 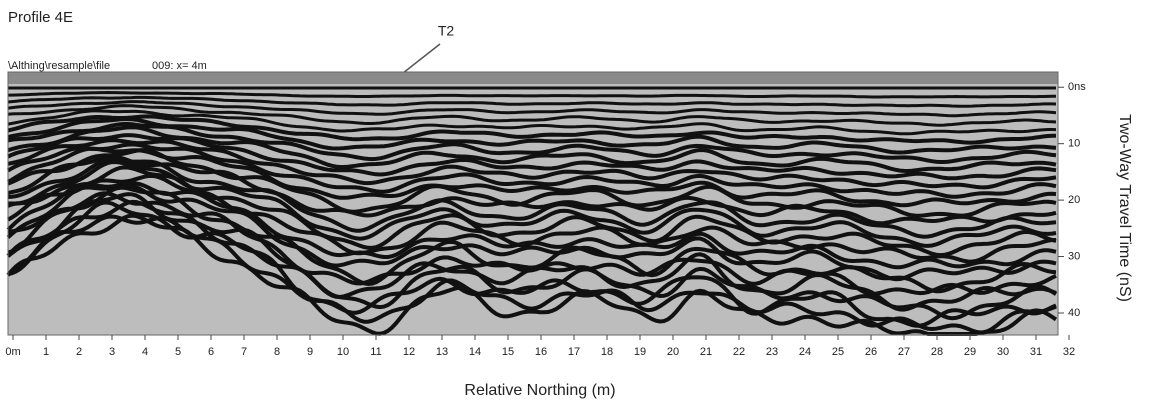 I want to click on x-tick-label: 13, so click(x=442, y=352).